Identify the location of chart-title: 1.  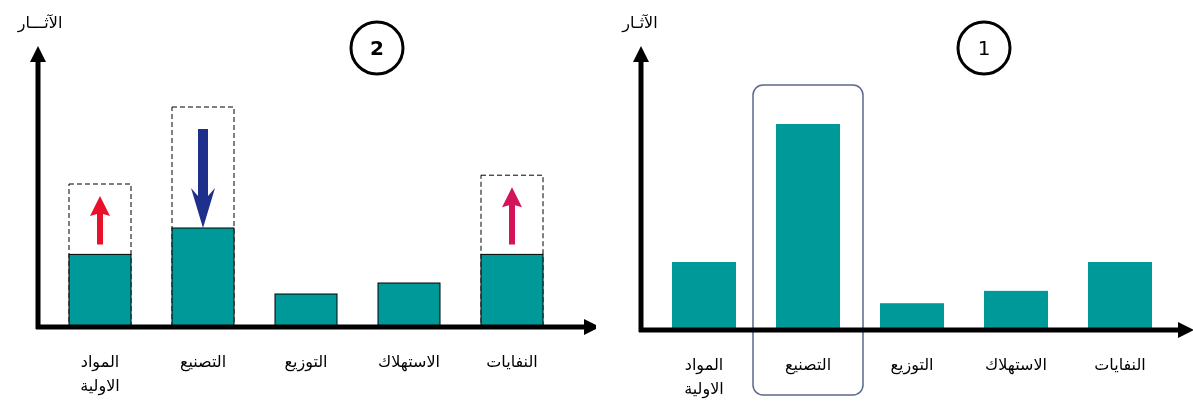
(984, 48).